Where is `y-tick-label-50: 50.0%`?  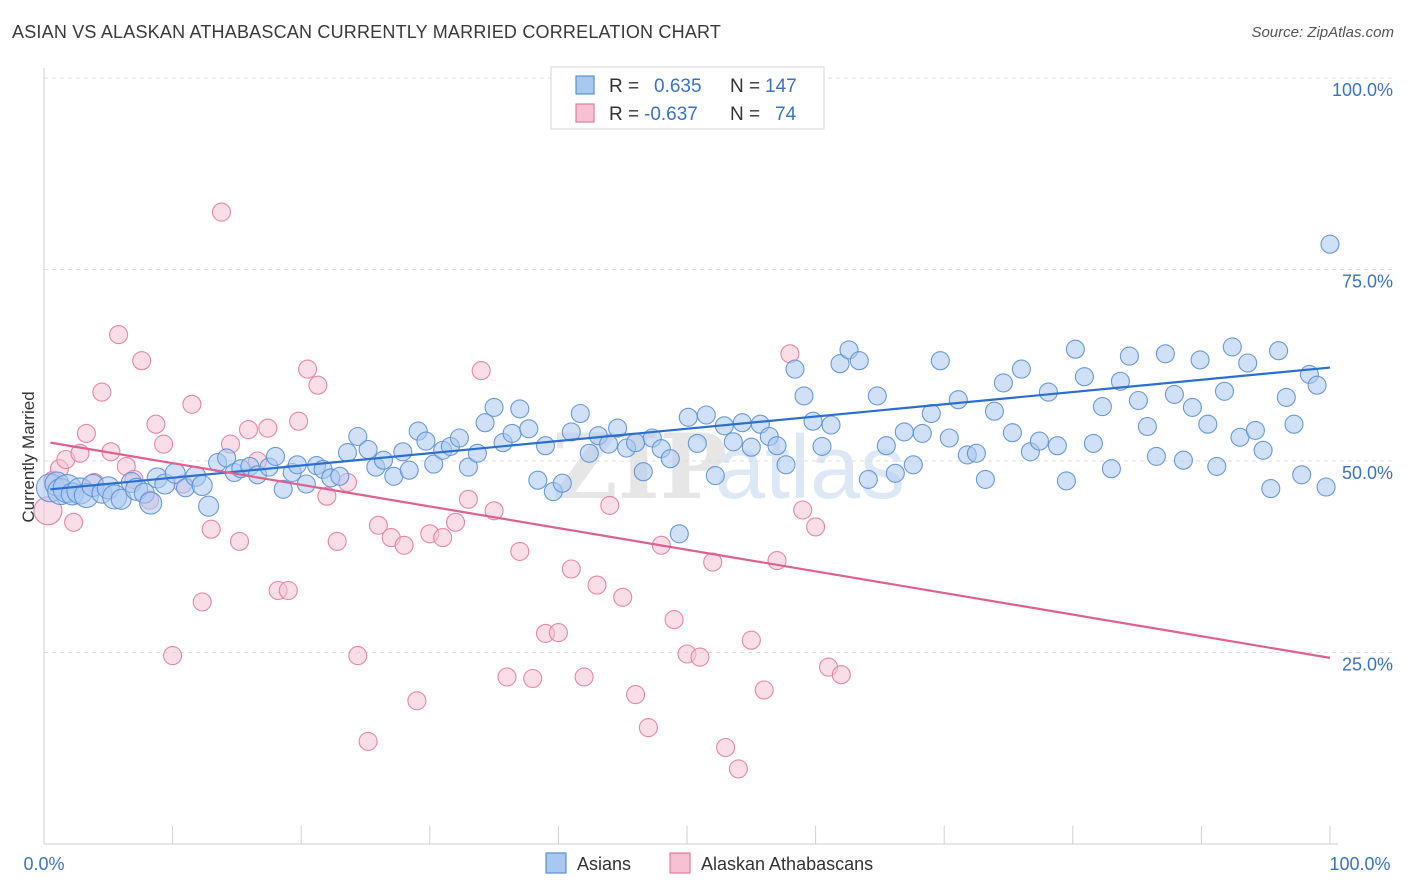 y-tick-label-50: 50.0% is located at coordinates (1367, 473).